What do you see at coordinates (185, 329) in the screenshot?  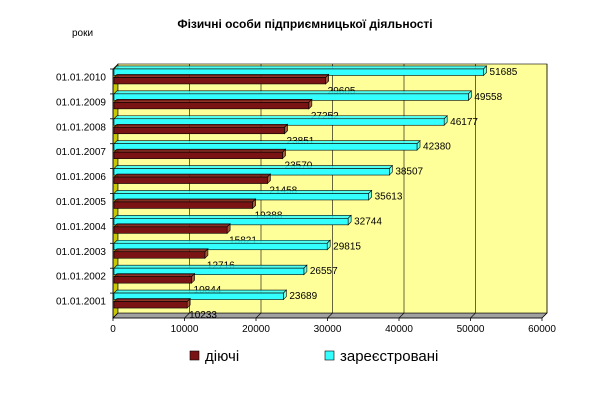 I see `x-tick-label: 10000` at bounding box center [185, 329].